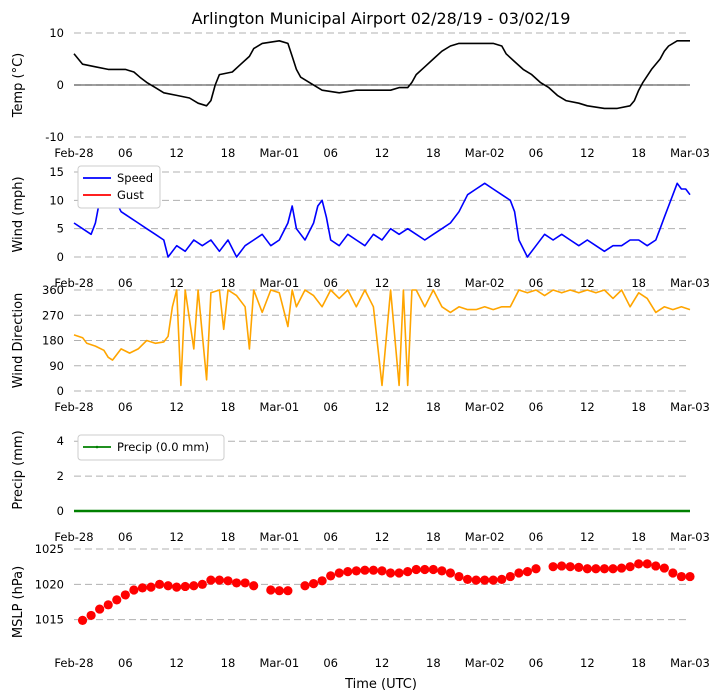  I want to click on legend-label: Speed, so click(135, 178).